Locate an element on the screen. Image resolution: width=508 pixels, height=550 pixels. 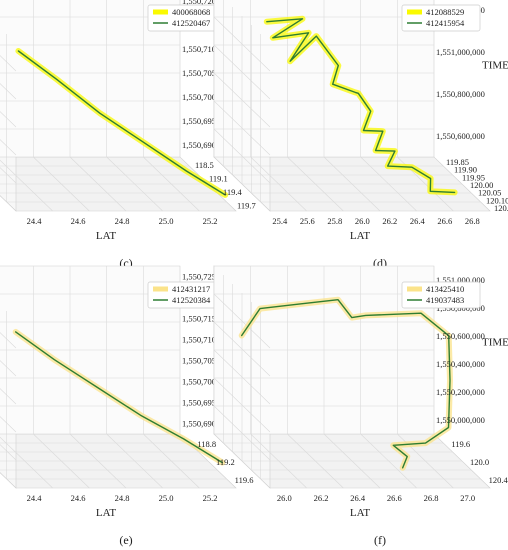
lon-tick-label: 120.10 is located at coordinates (497, 200).